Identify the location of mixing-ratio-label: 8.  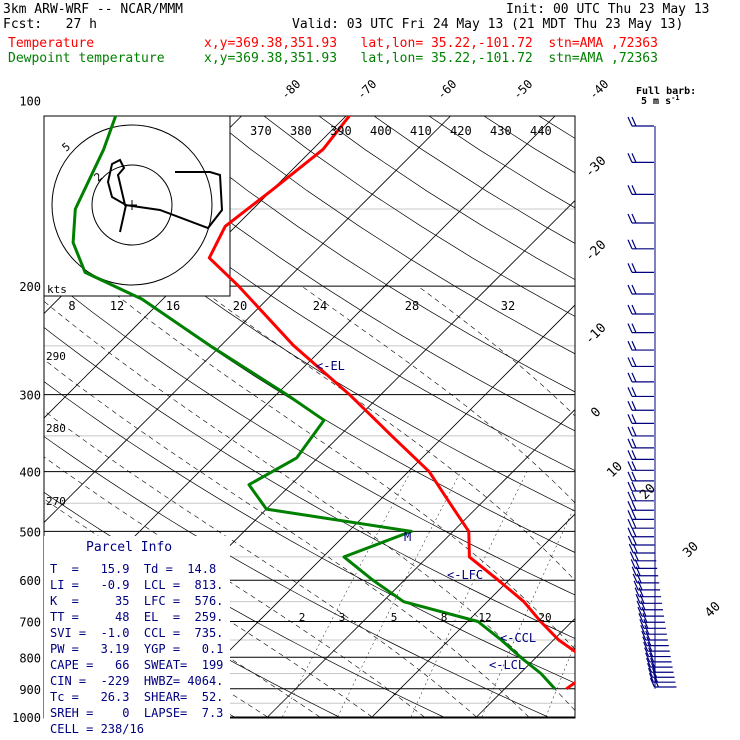
(444, 617).